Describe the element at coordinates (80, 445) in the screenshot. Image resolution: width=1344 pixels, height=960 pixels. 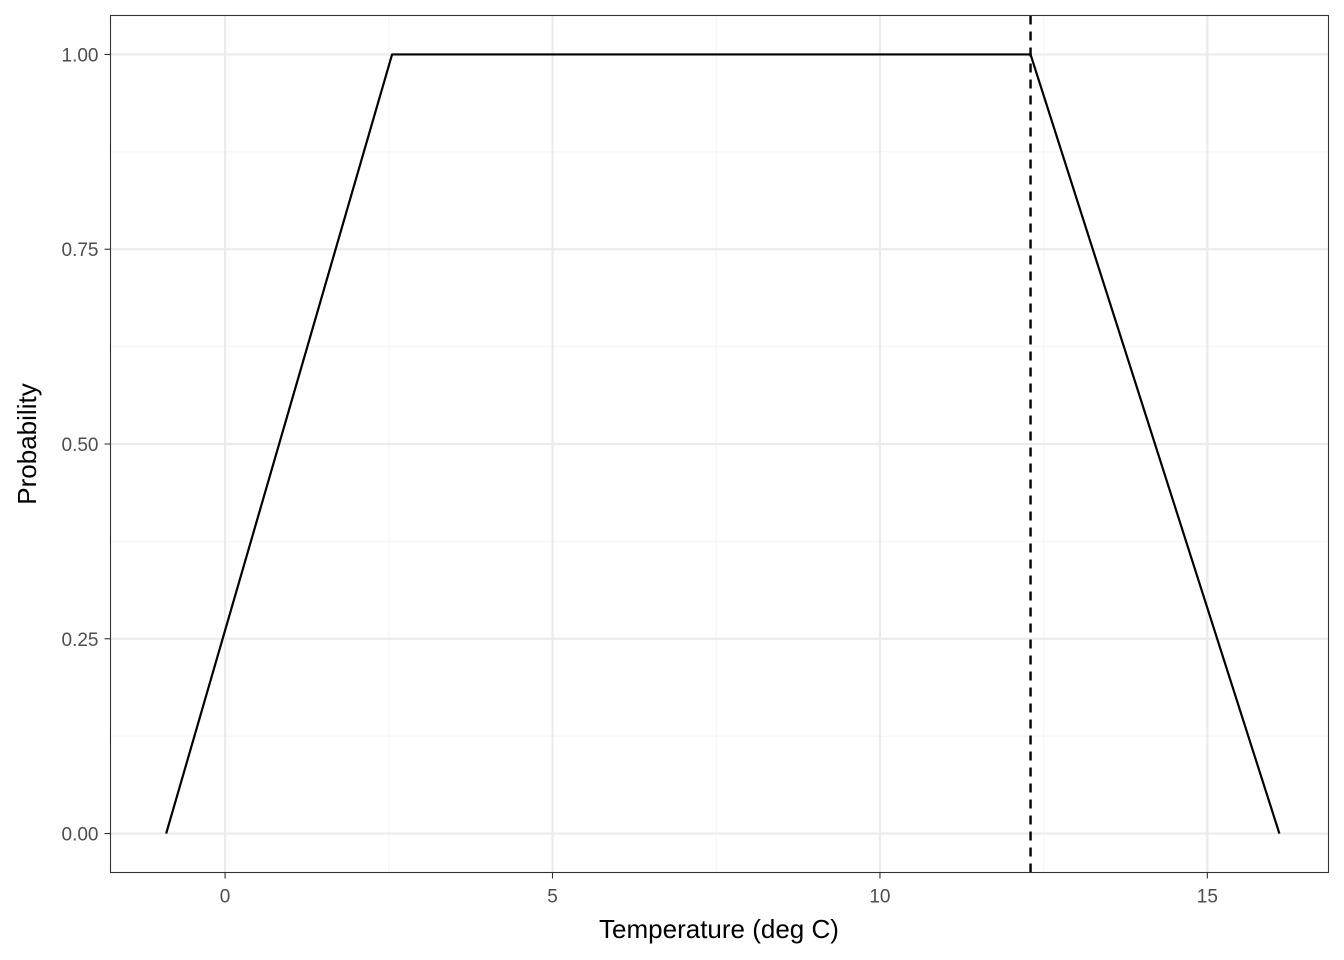
I see `y-tick-label: 0.50` at that location.